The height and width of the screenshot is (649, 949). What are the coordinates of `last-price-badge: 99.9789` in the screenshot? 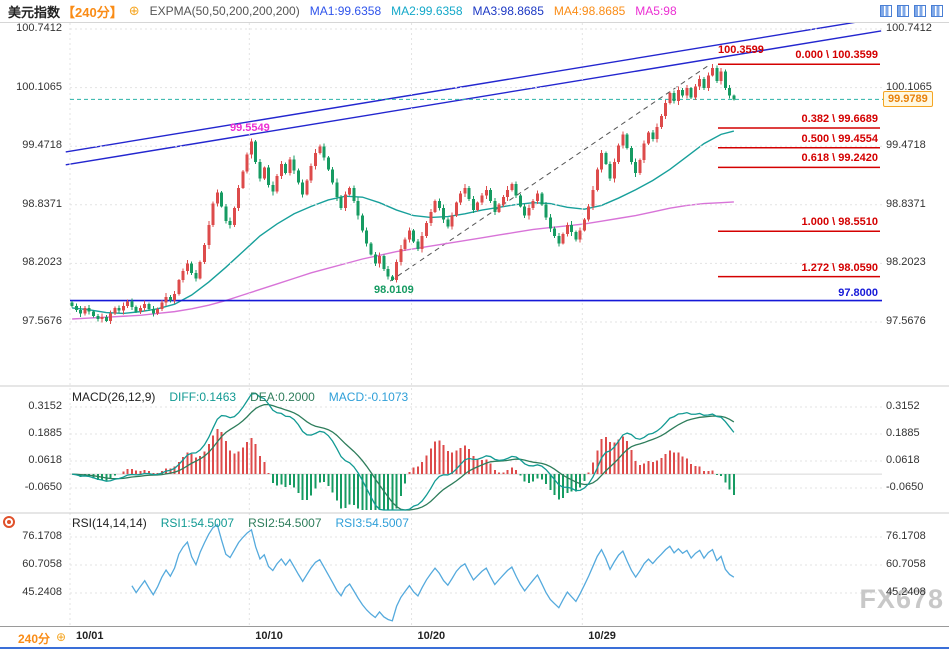 It's located at (908, 99).